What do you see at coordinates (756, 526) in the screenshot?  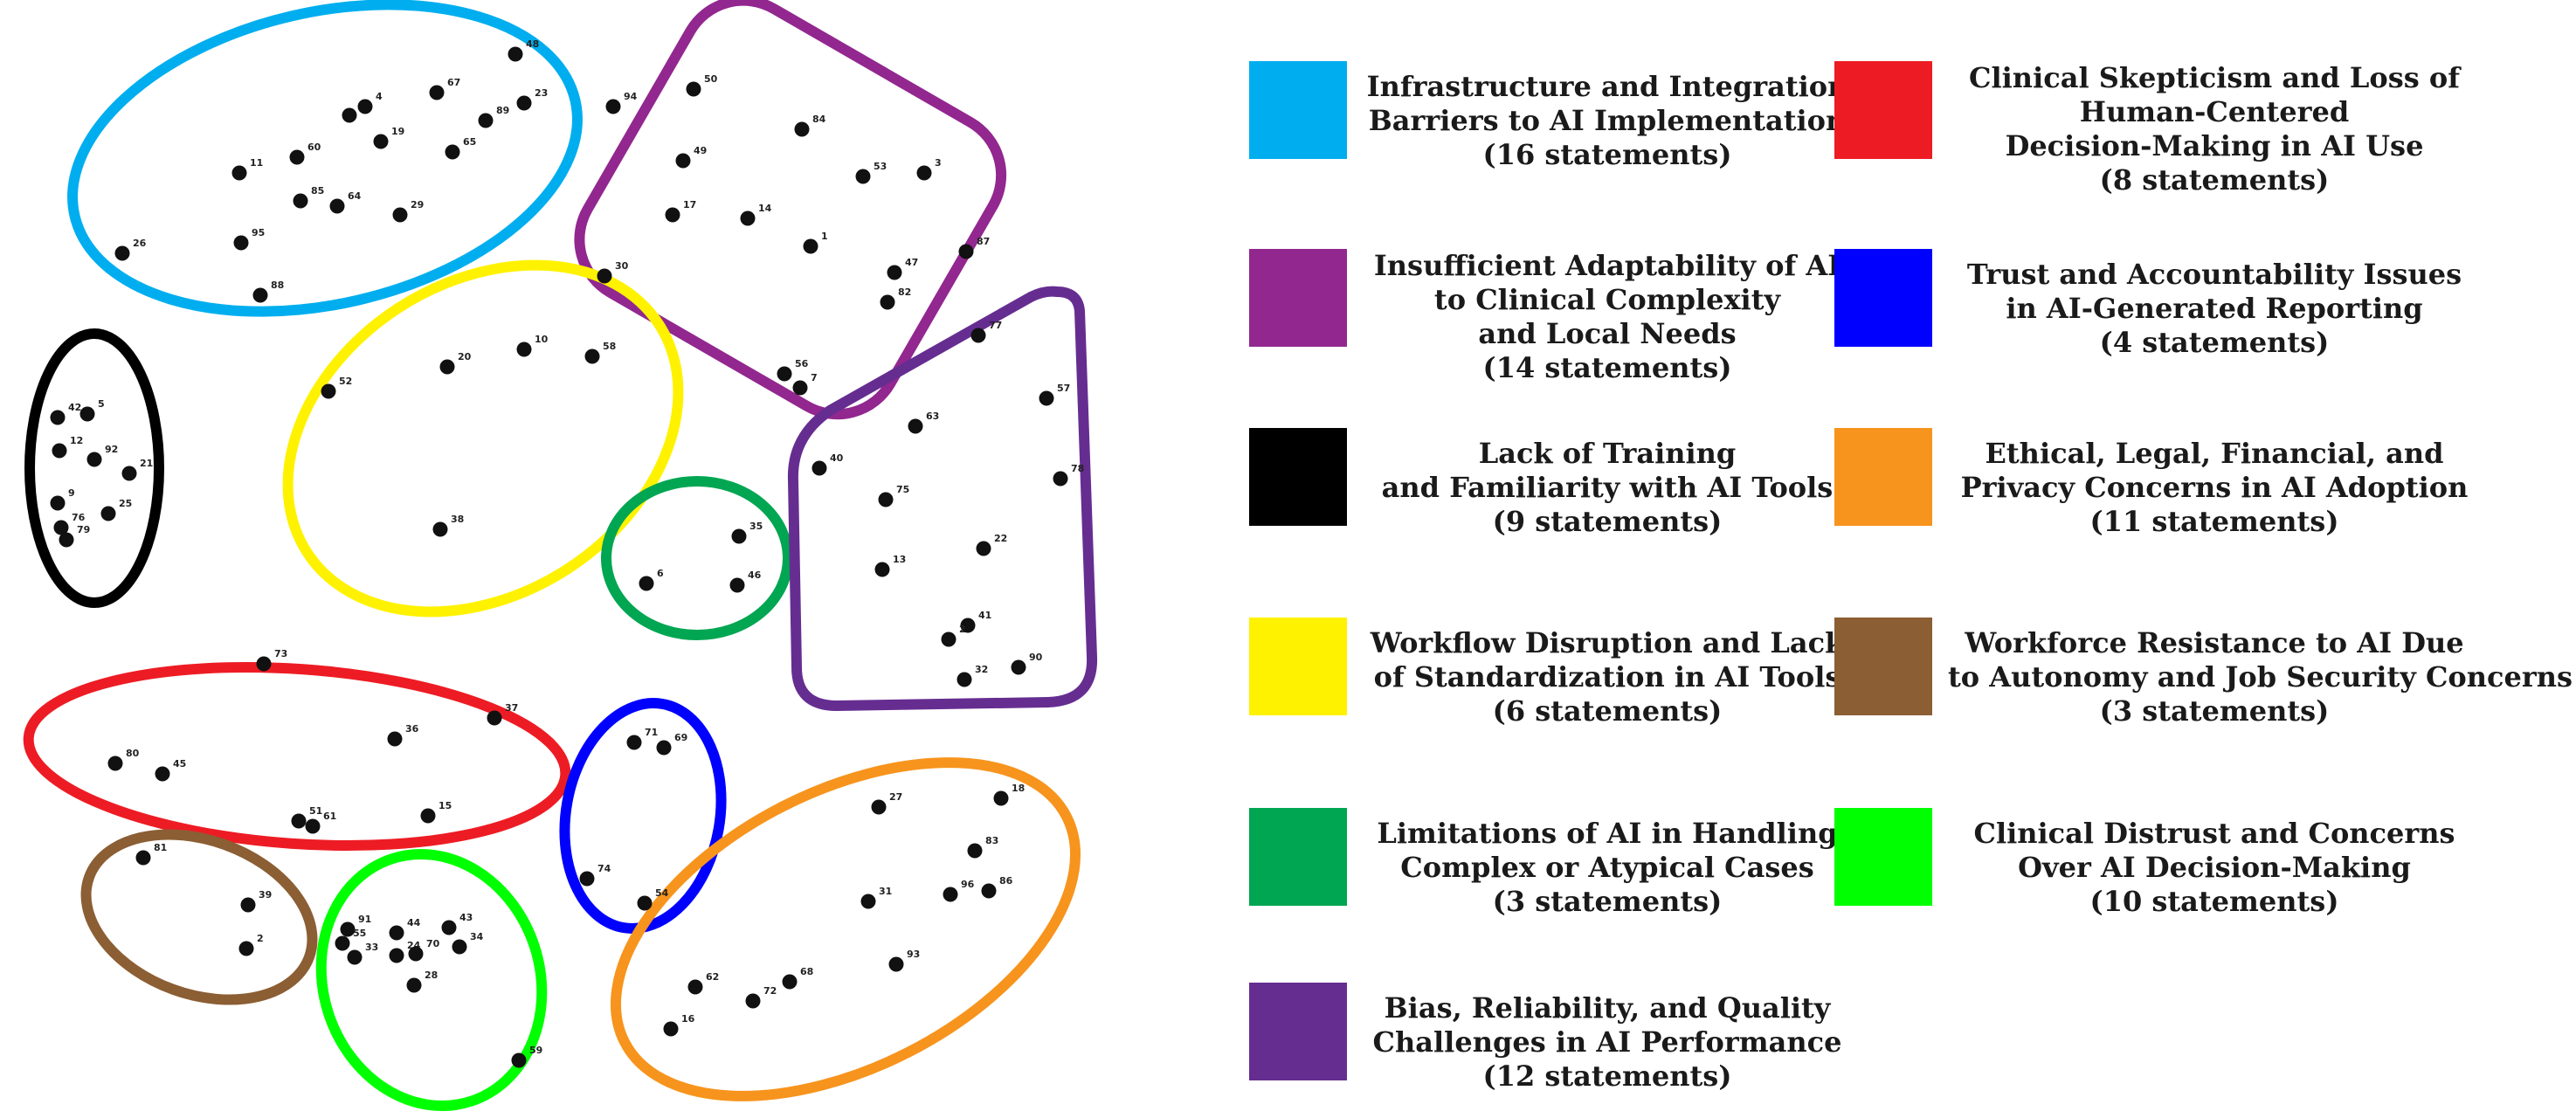 I see `point-label: 35` at bounding box center [756, 526].